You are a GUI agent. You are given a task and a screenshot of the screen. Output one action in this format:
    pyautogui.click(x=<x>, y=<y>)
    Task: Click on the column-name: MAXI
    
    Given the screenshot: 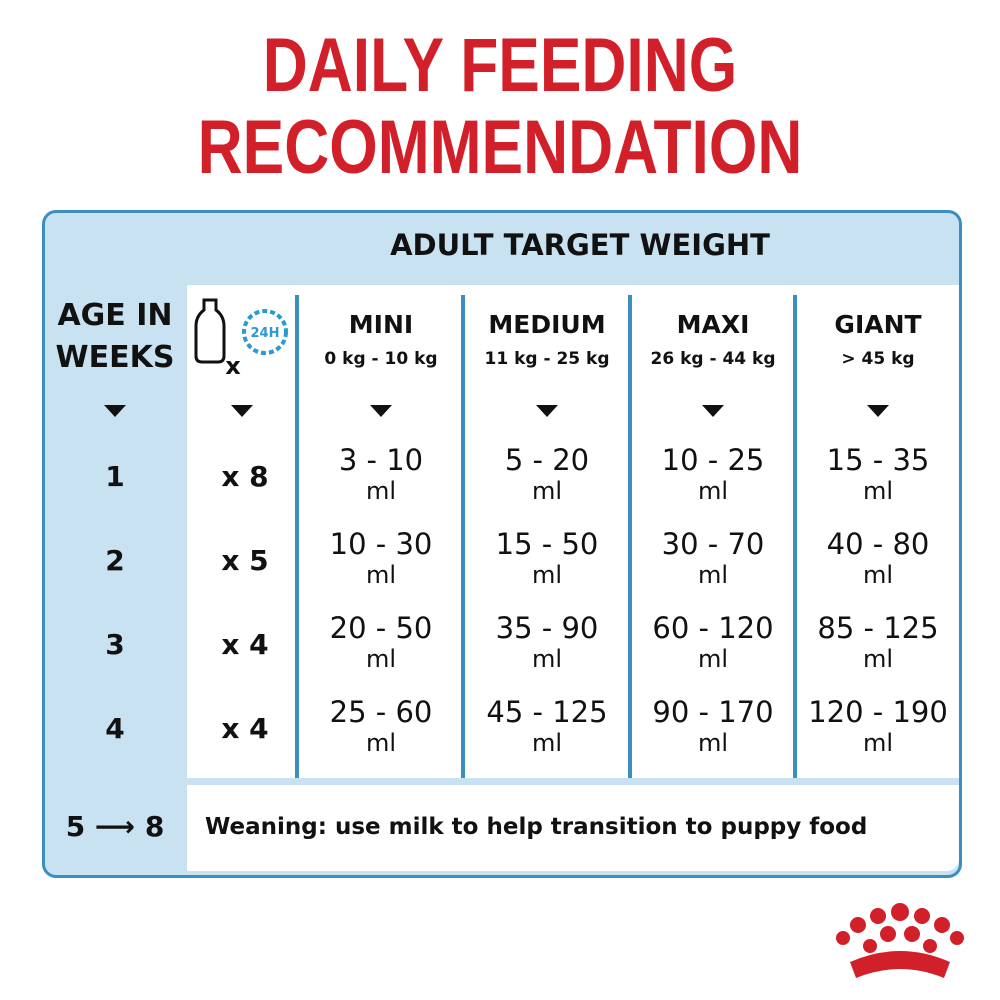 What is the action you would take?
    pyautogui.click(x=713, y=324)
    